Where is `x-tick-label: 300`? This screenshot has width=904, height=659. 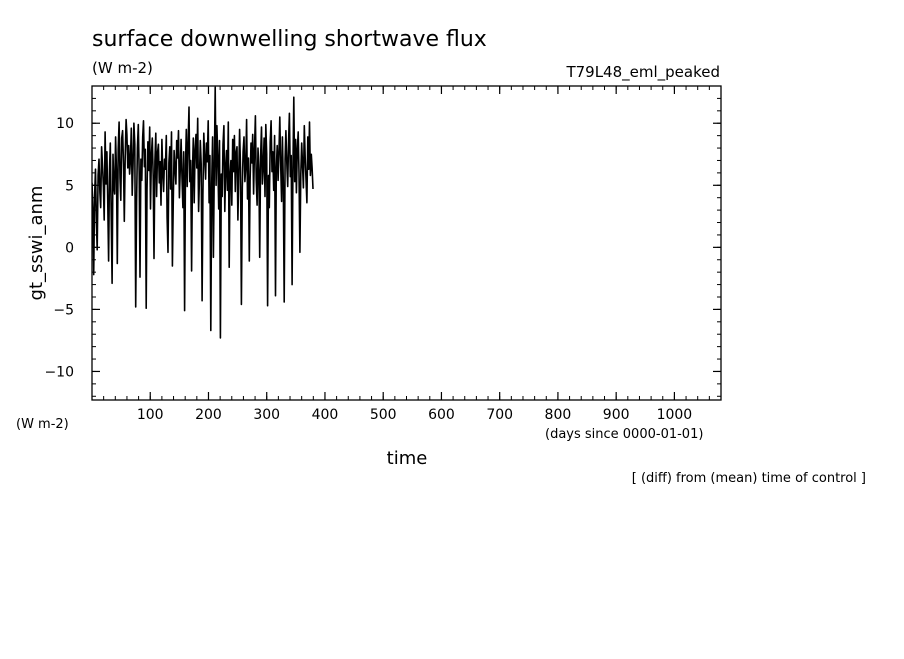
x-tick-label: 300 is located at coordinates (266, 415).